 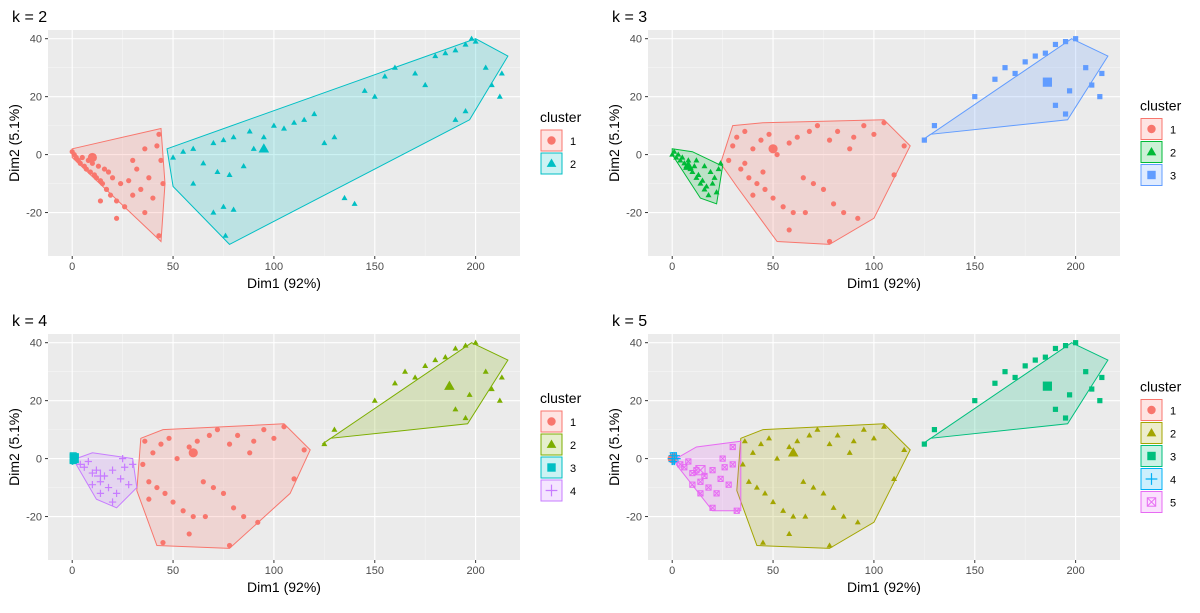 What do you see at coordinates (700, 470) in the screenshot?
I see `panel-4-cluster-5-center-cross` at bounding box center [700, 470].